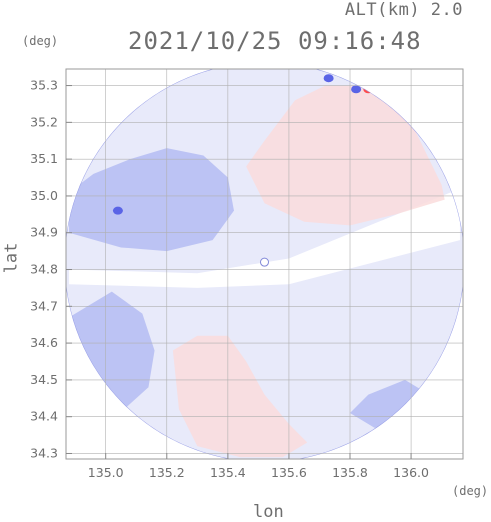 This screenshot has width=491, height=522. What do you see at coordinates (167, 472) in the screenshot?
I see `x-tick-label: 135.2` at bounding box center [167, 472].